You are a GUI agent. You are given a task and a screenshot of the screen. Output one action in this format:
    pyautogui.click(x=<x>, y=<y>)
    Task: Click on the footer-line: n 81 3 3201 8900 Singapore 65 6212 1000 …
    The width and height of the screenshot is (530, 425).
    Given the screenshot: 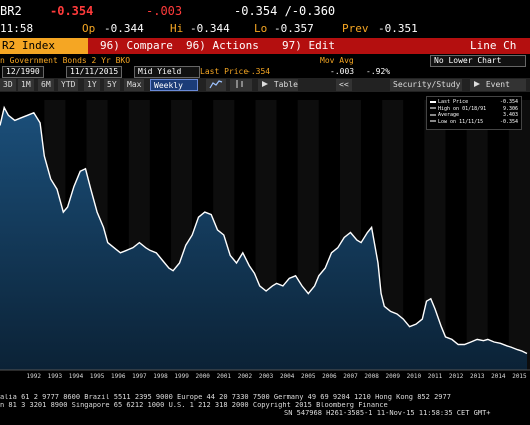 What is the action you would take?
    pyautogui.click(x=194, y=405)
    